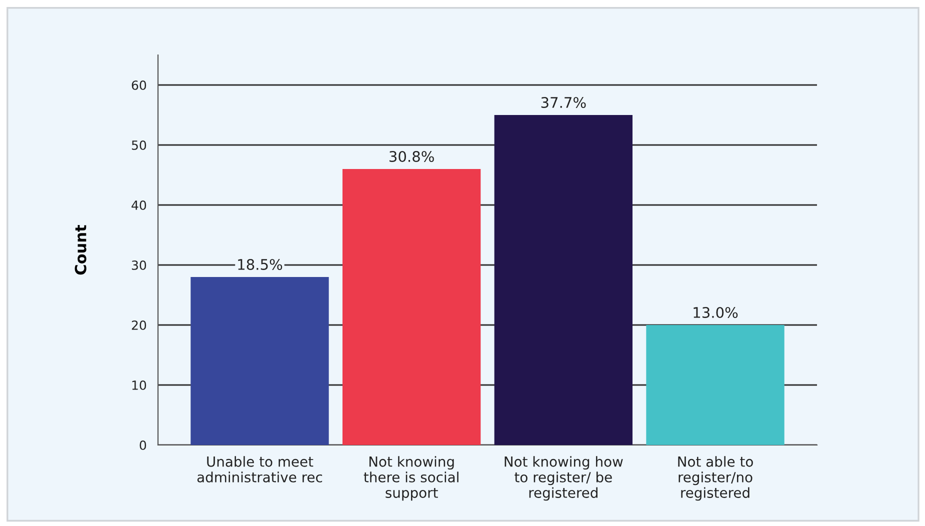 The image size is (925, 526). Describe the element at coordinates (80, 249) in the screenshot. I see `y-axis-title: Count` at that location.